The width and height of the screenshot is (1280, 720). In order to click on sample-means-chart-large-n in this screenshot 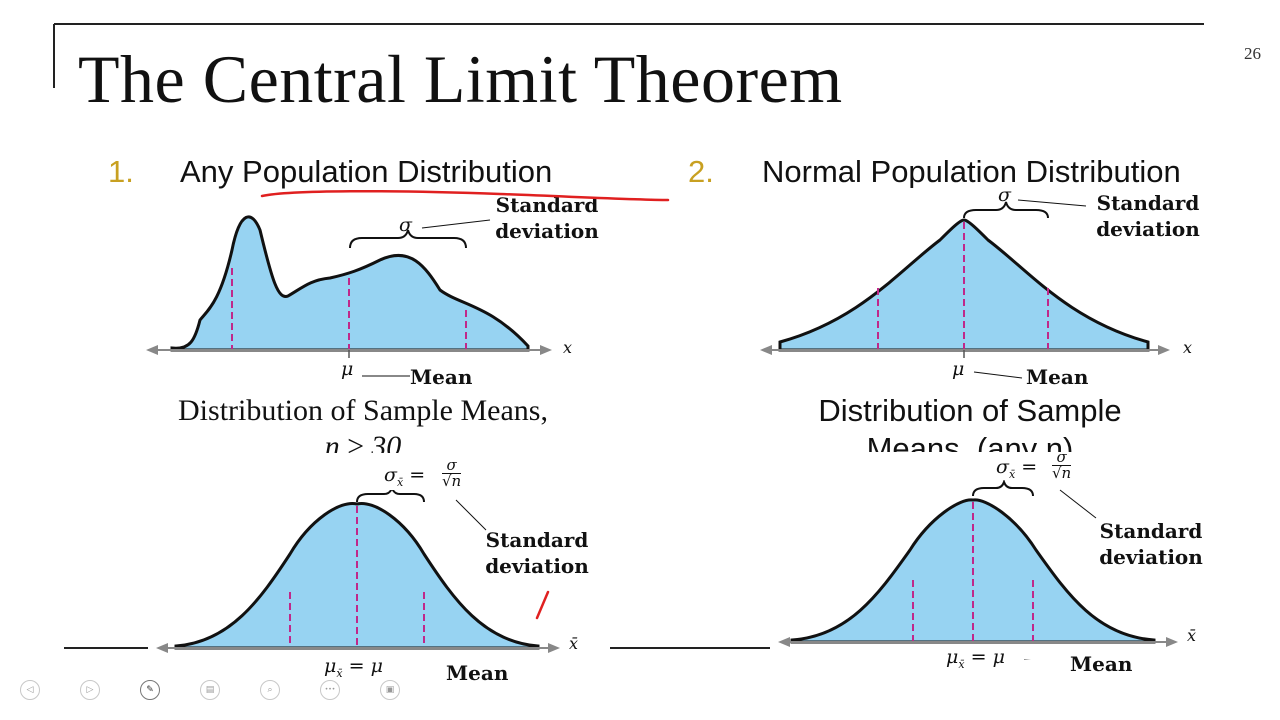, I will do `click(358, 571)`.